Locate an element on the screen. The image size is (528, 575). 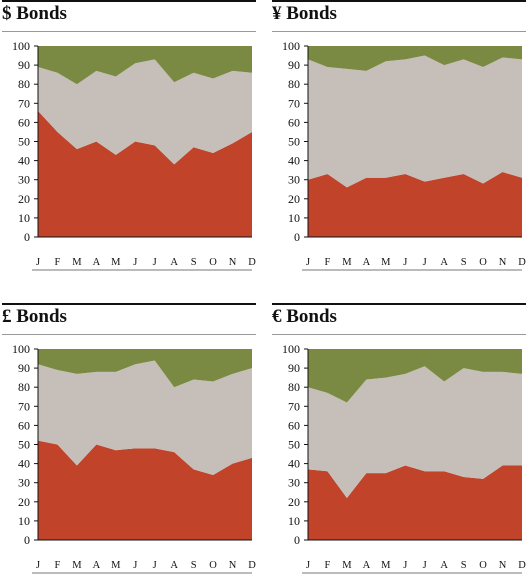
chart-title: ¥ Bonds is located at coordinates (304, 13).